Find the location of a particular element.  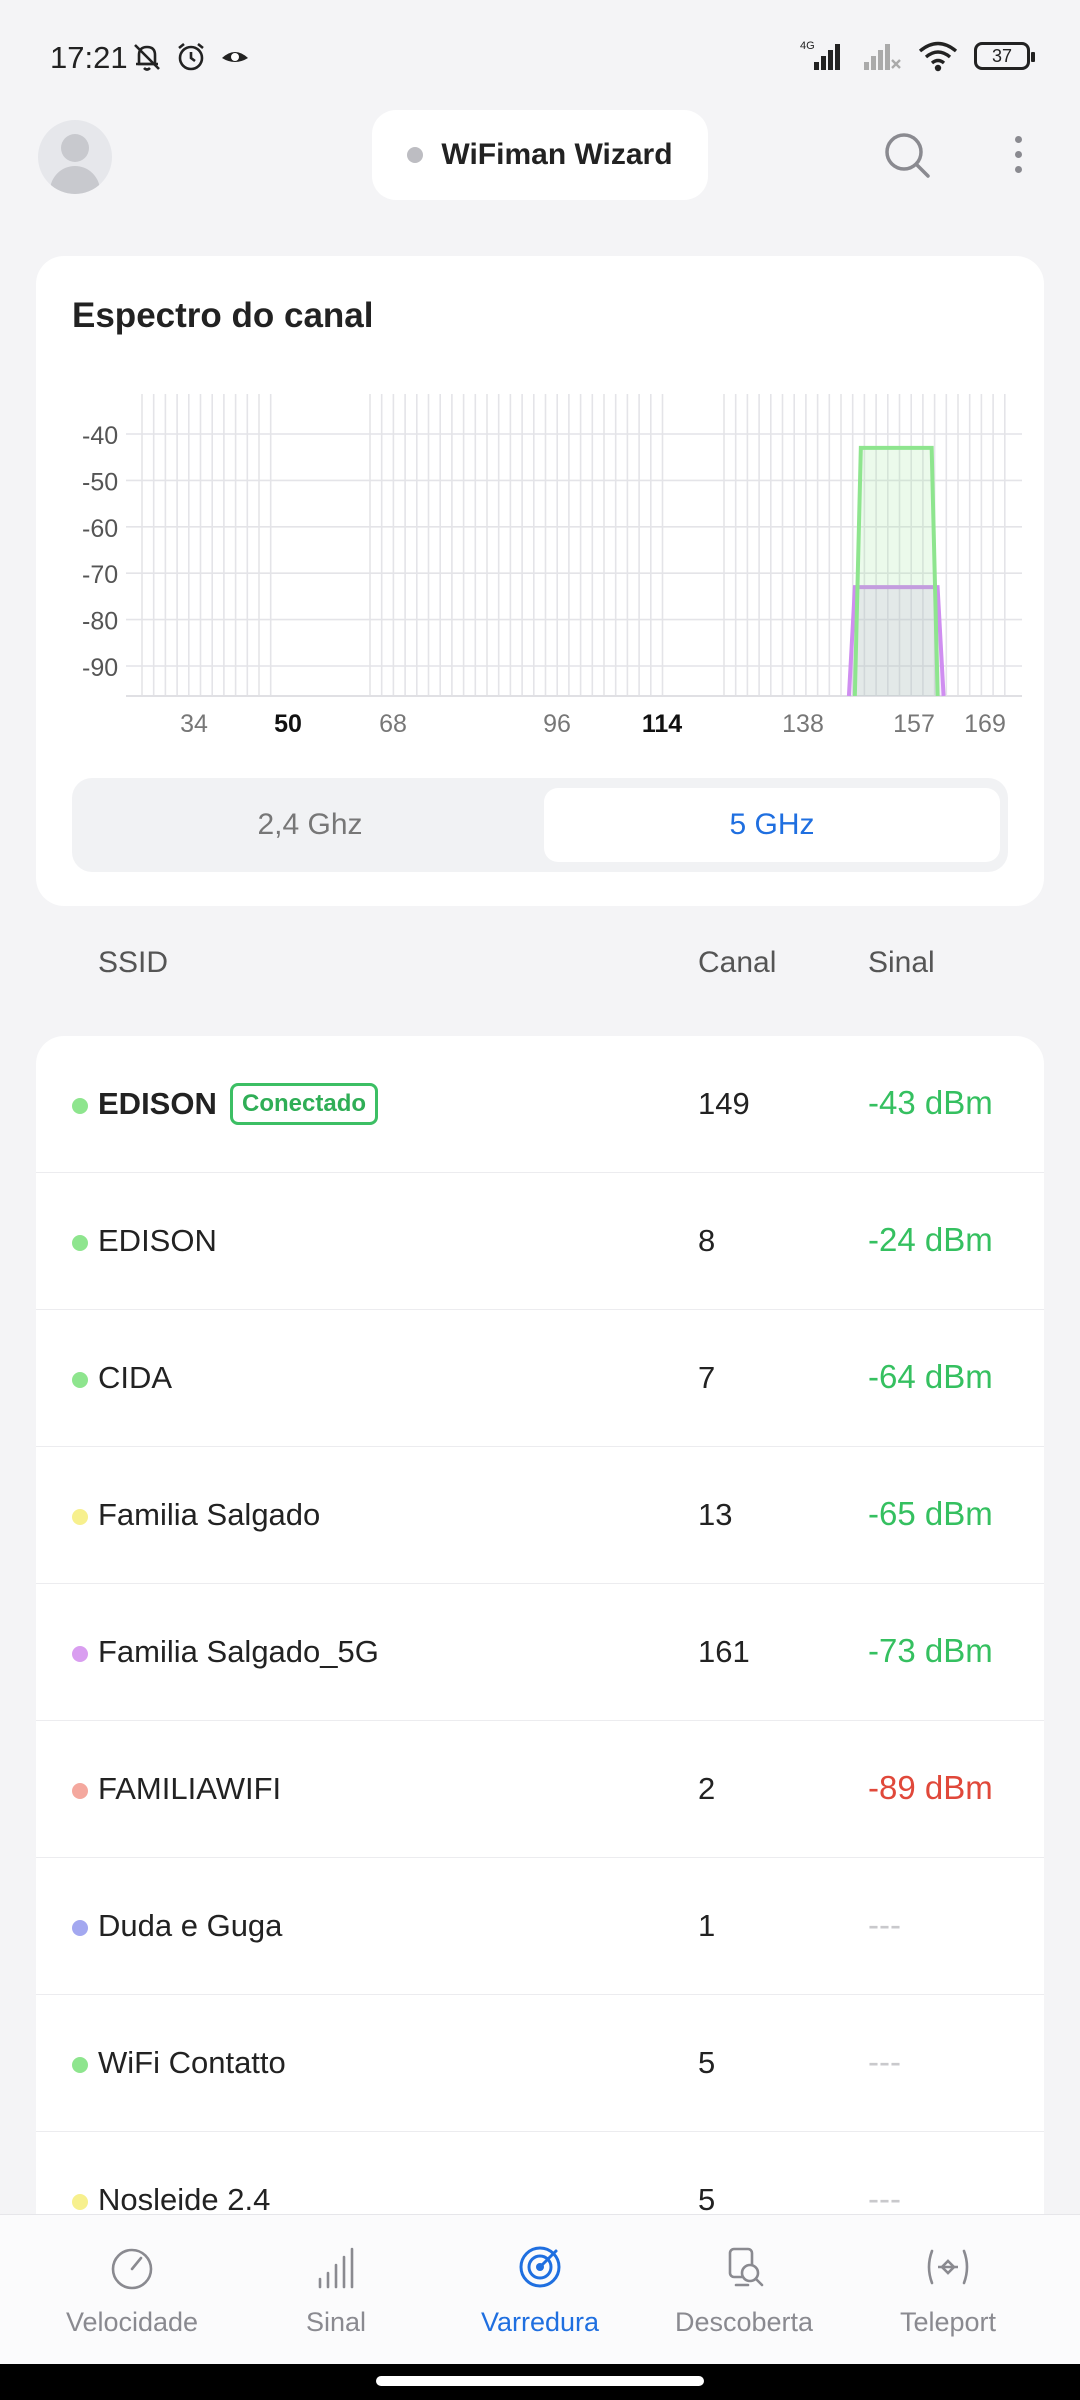

network-row: WiFi Contatto 5 --- is located at coordinates (540, 2063).